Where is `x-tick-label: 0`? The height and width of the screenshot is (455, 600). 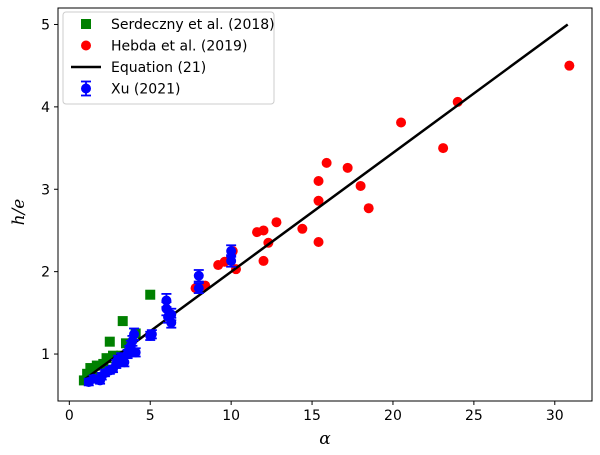 x-tick-label: 0 is located at coordinates (69, 416).